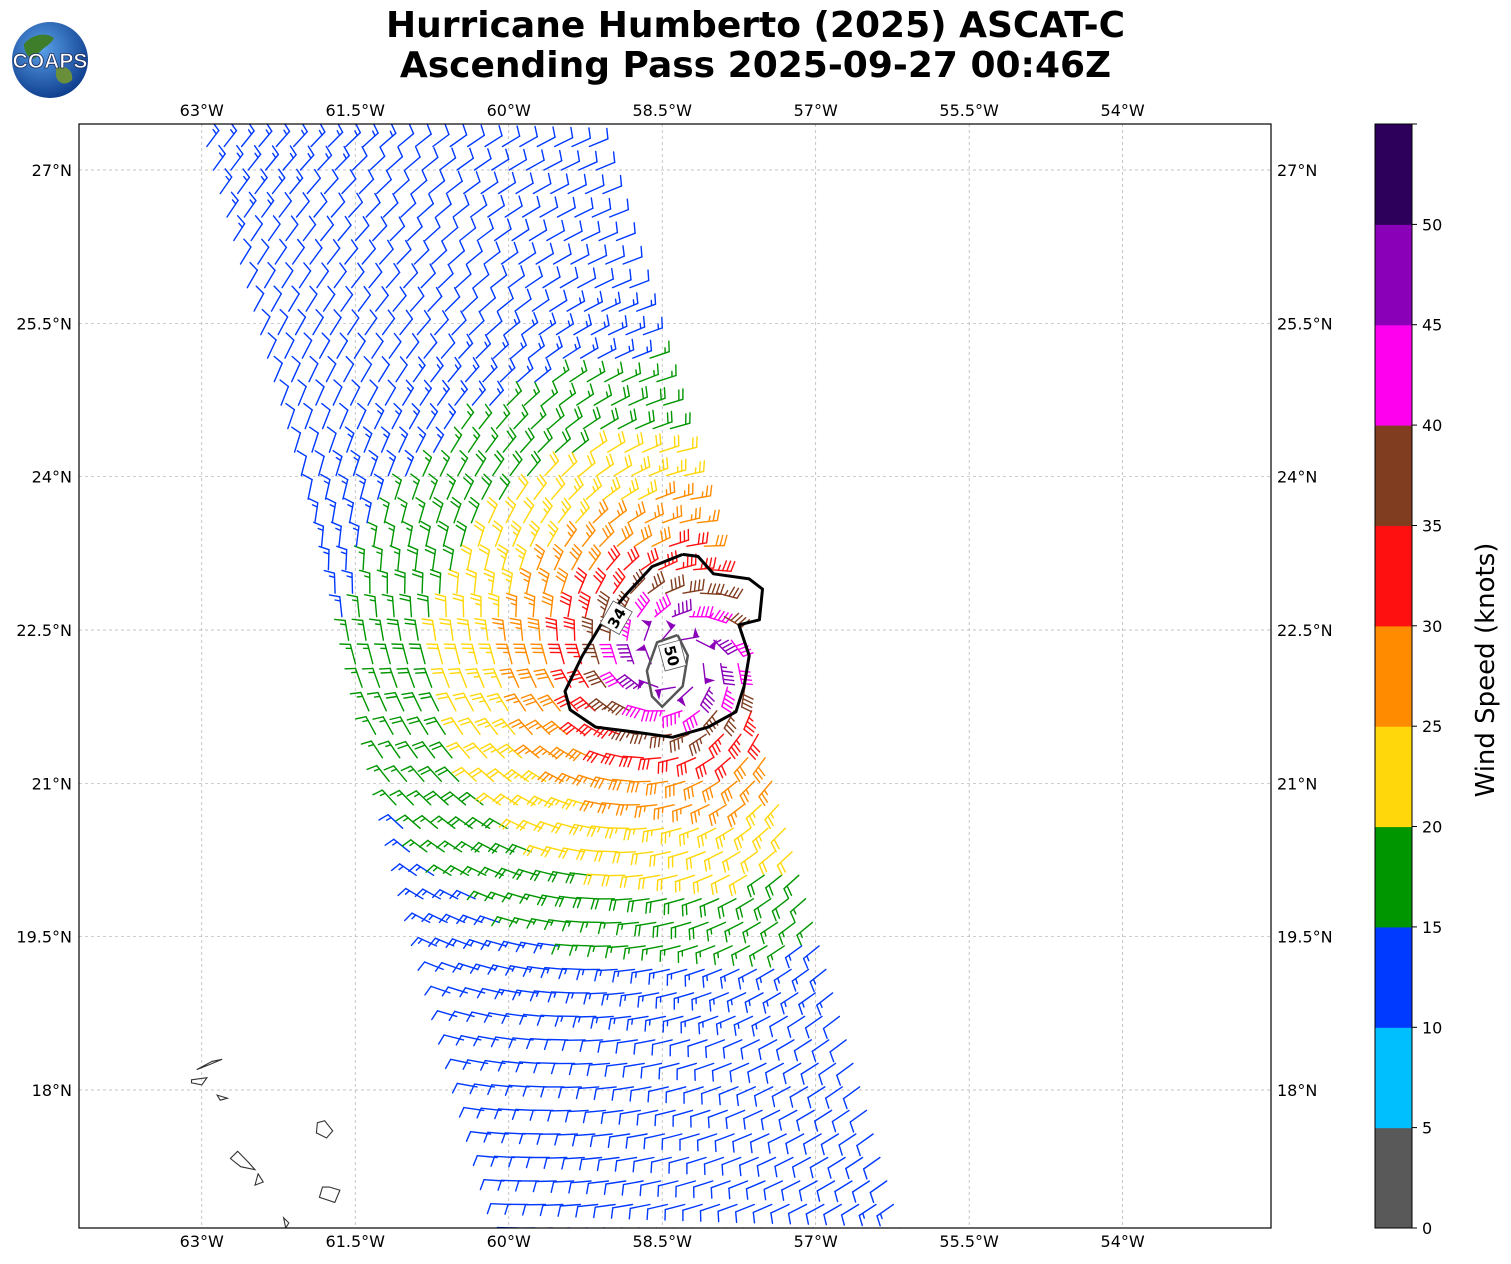  What do you see at coordinates (52, 170) in the screenshot?
I see `lat-tick-label-left: 27°N` at bounding box center [52, 170].